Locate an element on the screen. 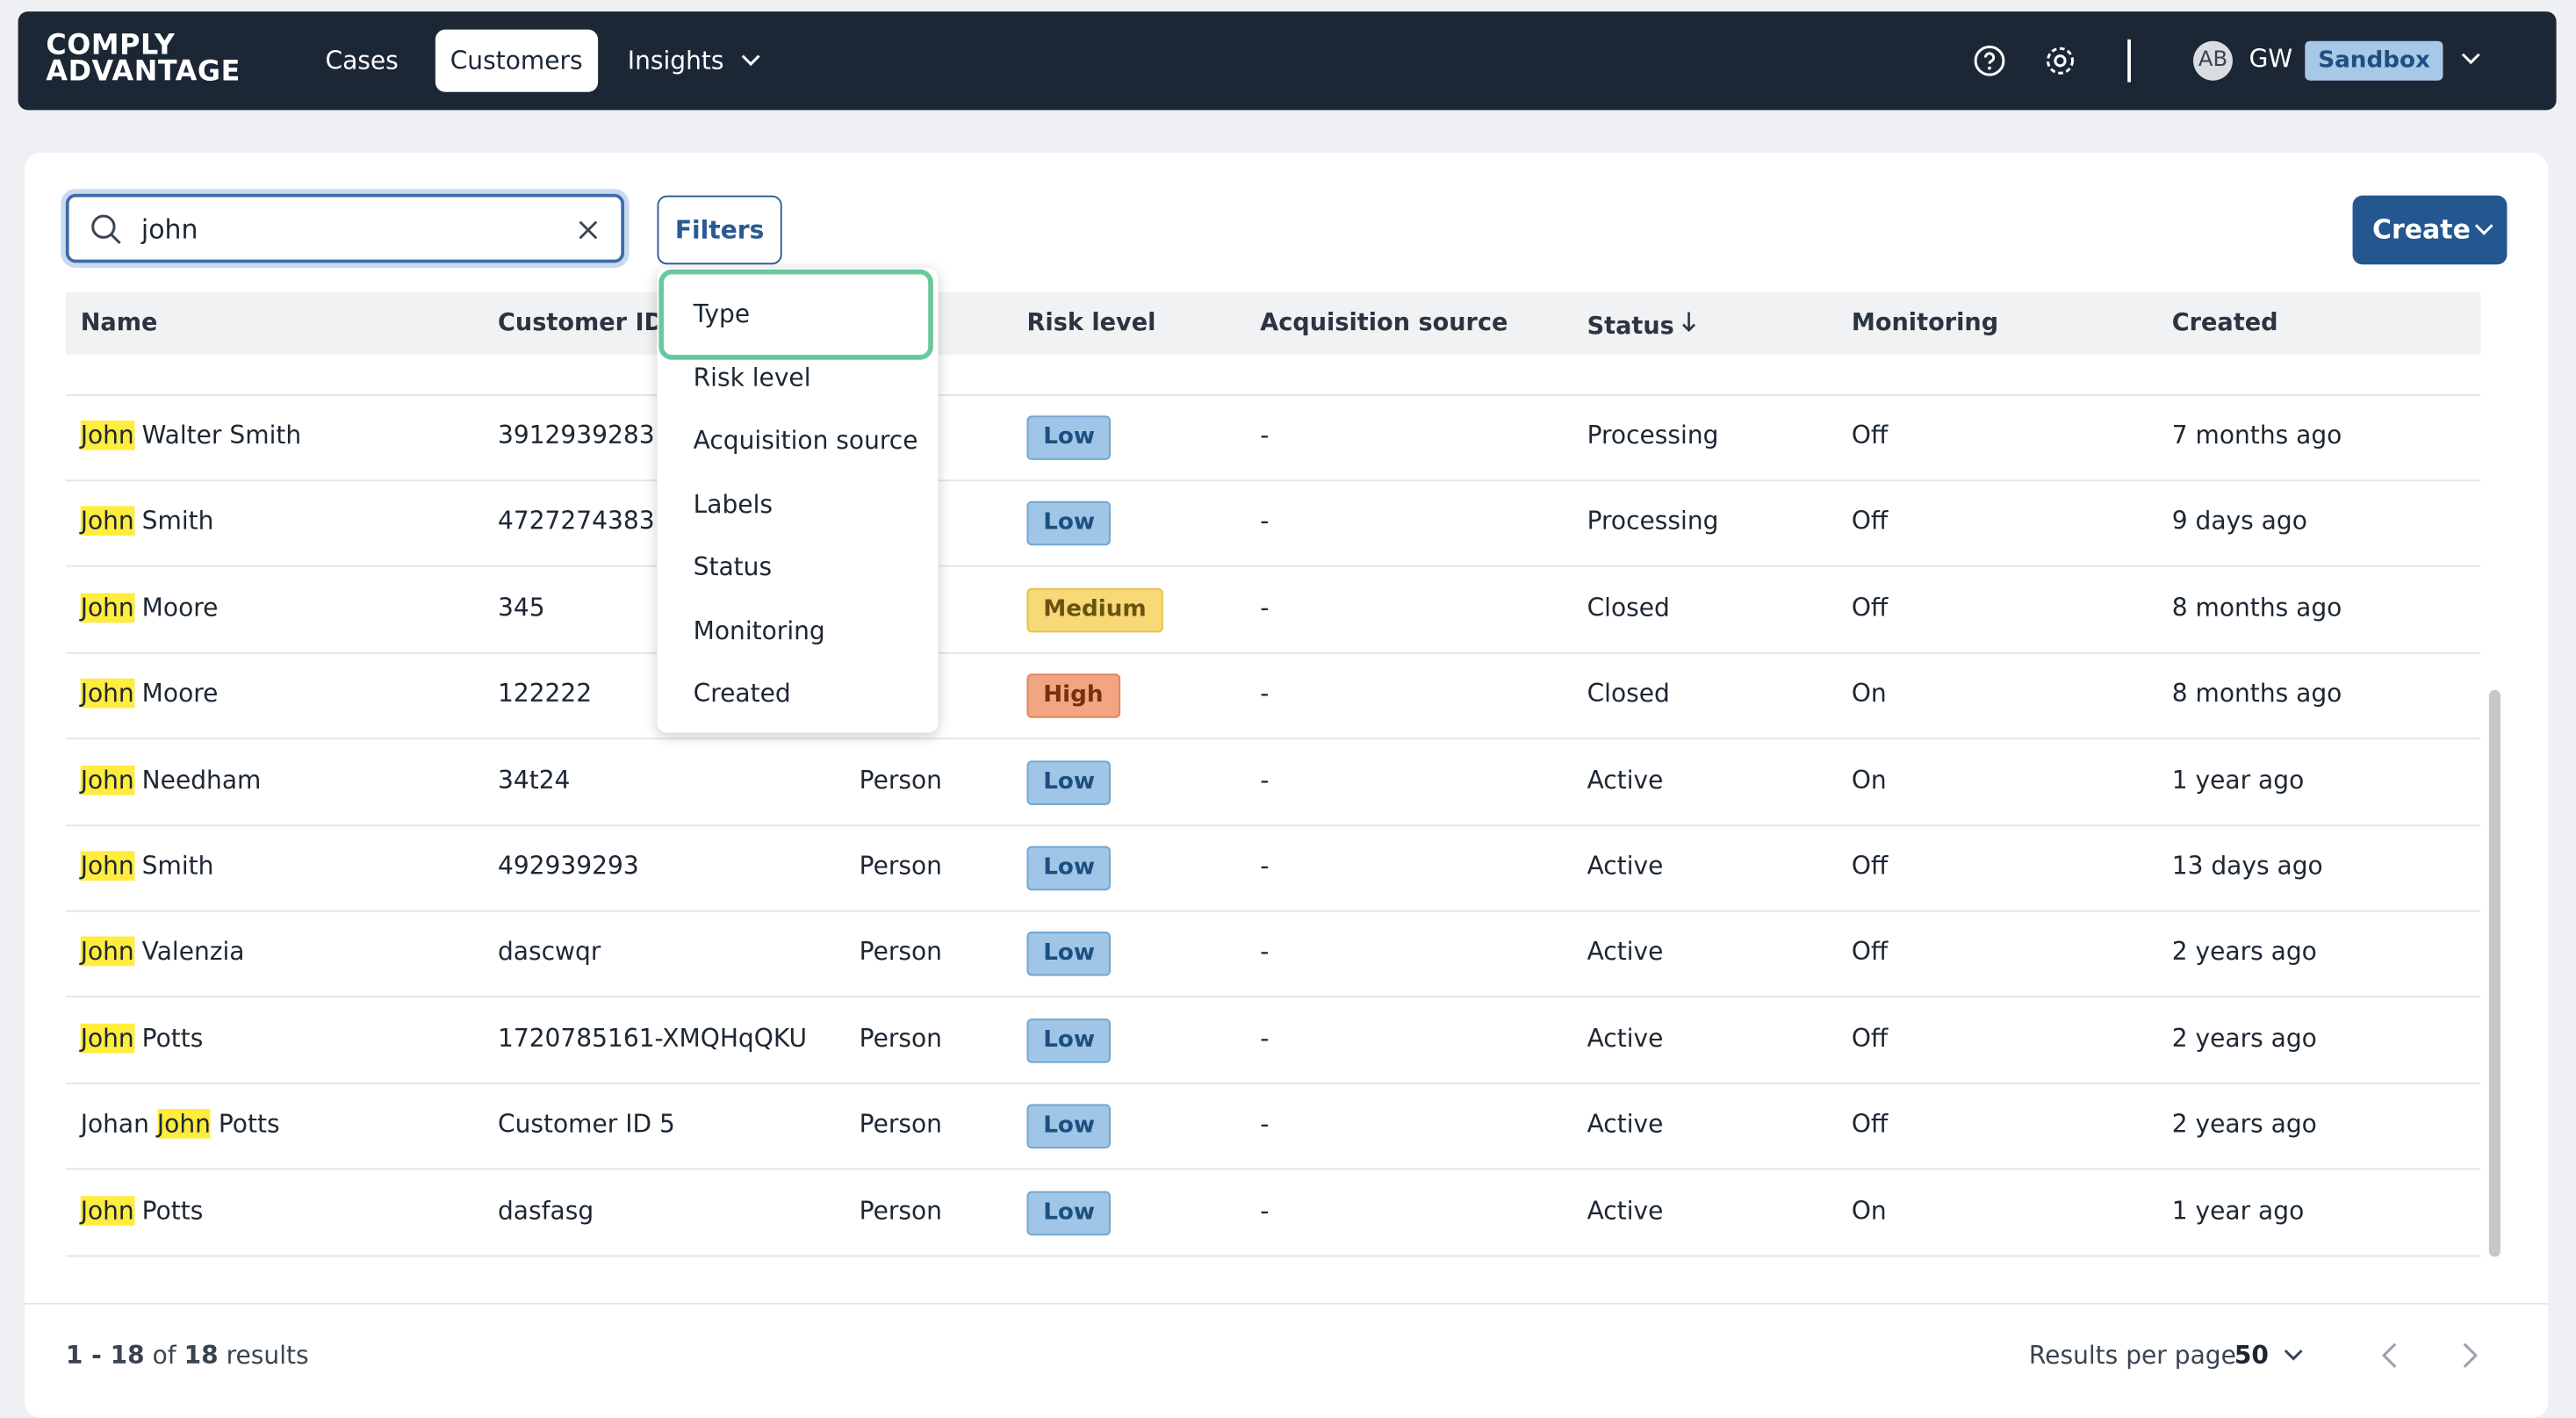  name-cell: Johan John Potts is located at coordinates (180, 1124).